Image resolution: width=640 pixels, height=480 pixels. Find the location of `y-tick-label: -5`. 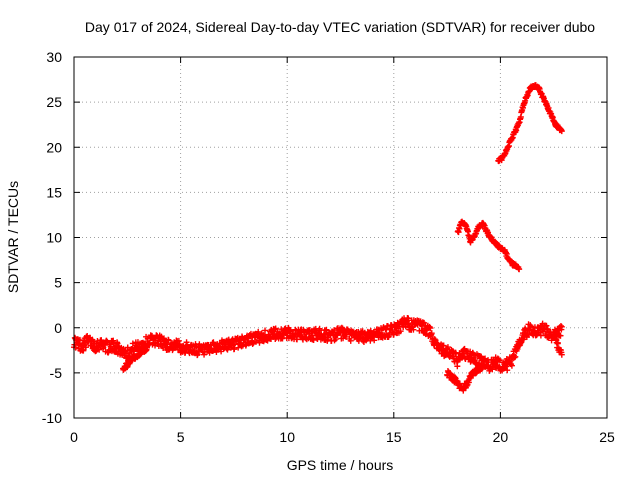

y-tick-label: -5 is located at coordinates (56, 373).